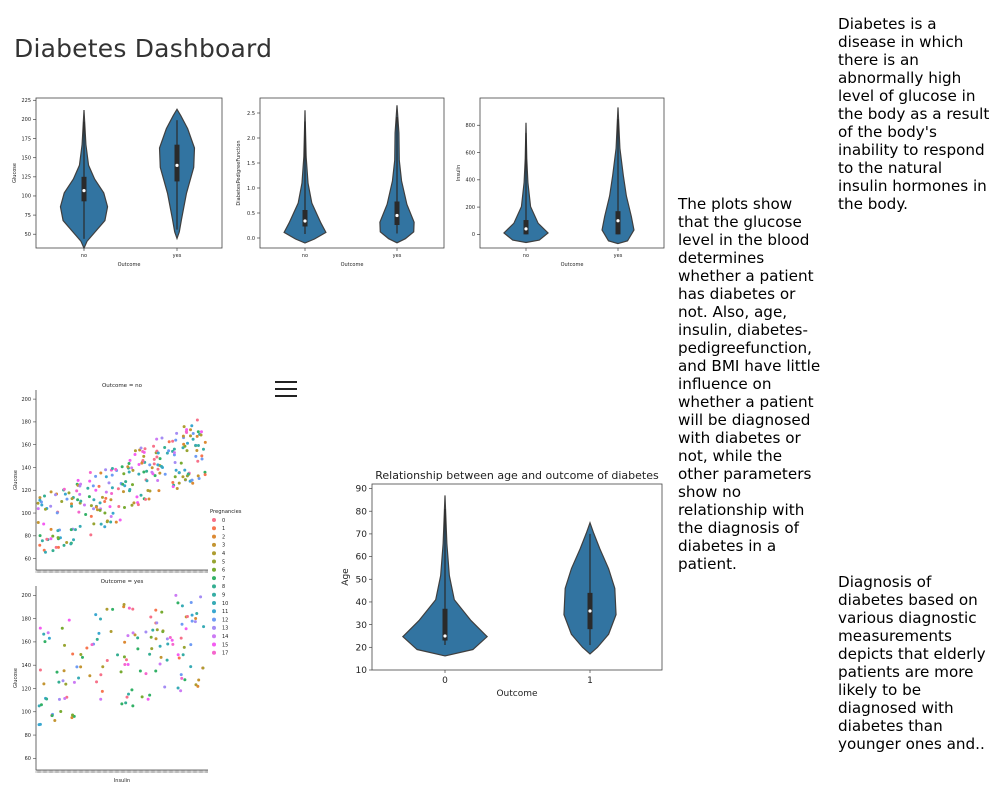 This screenshot has width=999, height=799. What do you see at coordinates (362, 558) in the screenshot?
I see `y-tick-label: 60` at bounding box center [362, 558].